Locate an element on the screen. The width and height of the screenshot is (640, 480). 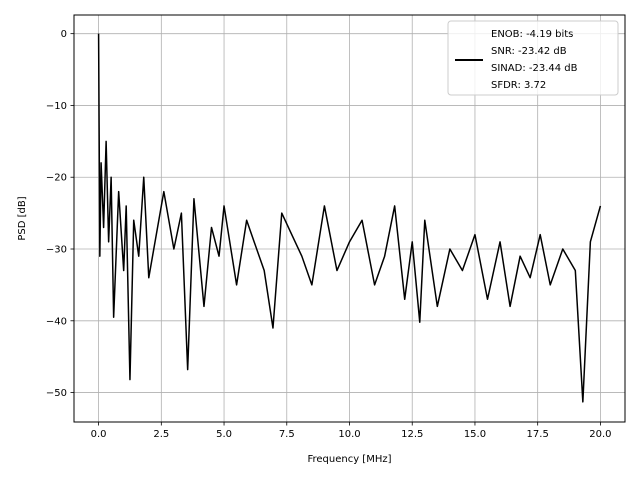
x-tick-label: 7.5 is located at coordinates (287, 434).